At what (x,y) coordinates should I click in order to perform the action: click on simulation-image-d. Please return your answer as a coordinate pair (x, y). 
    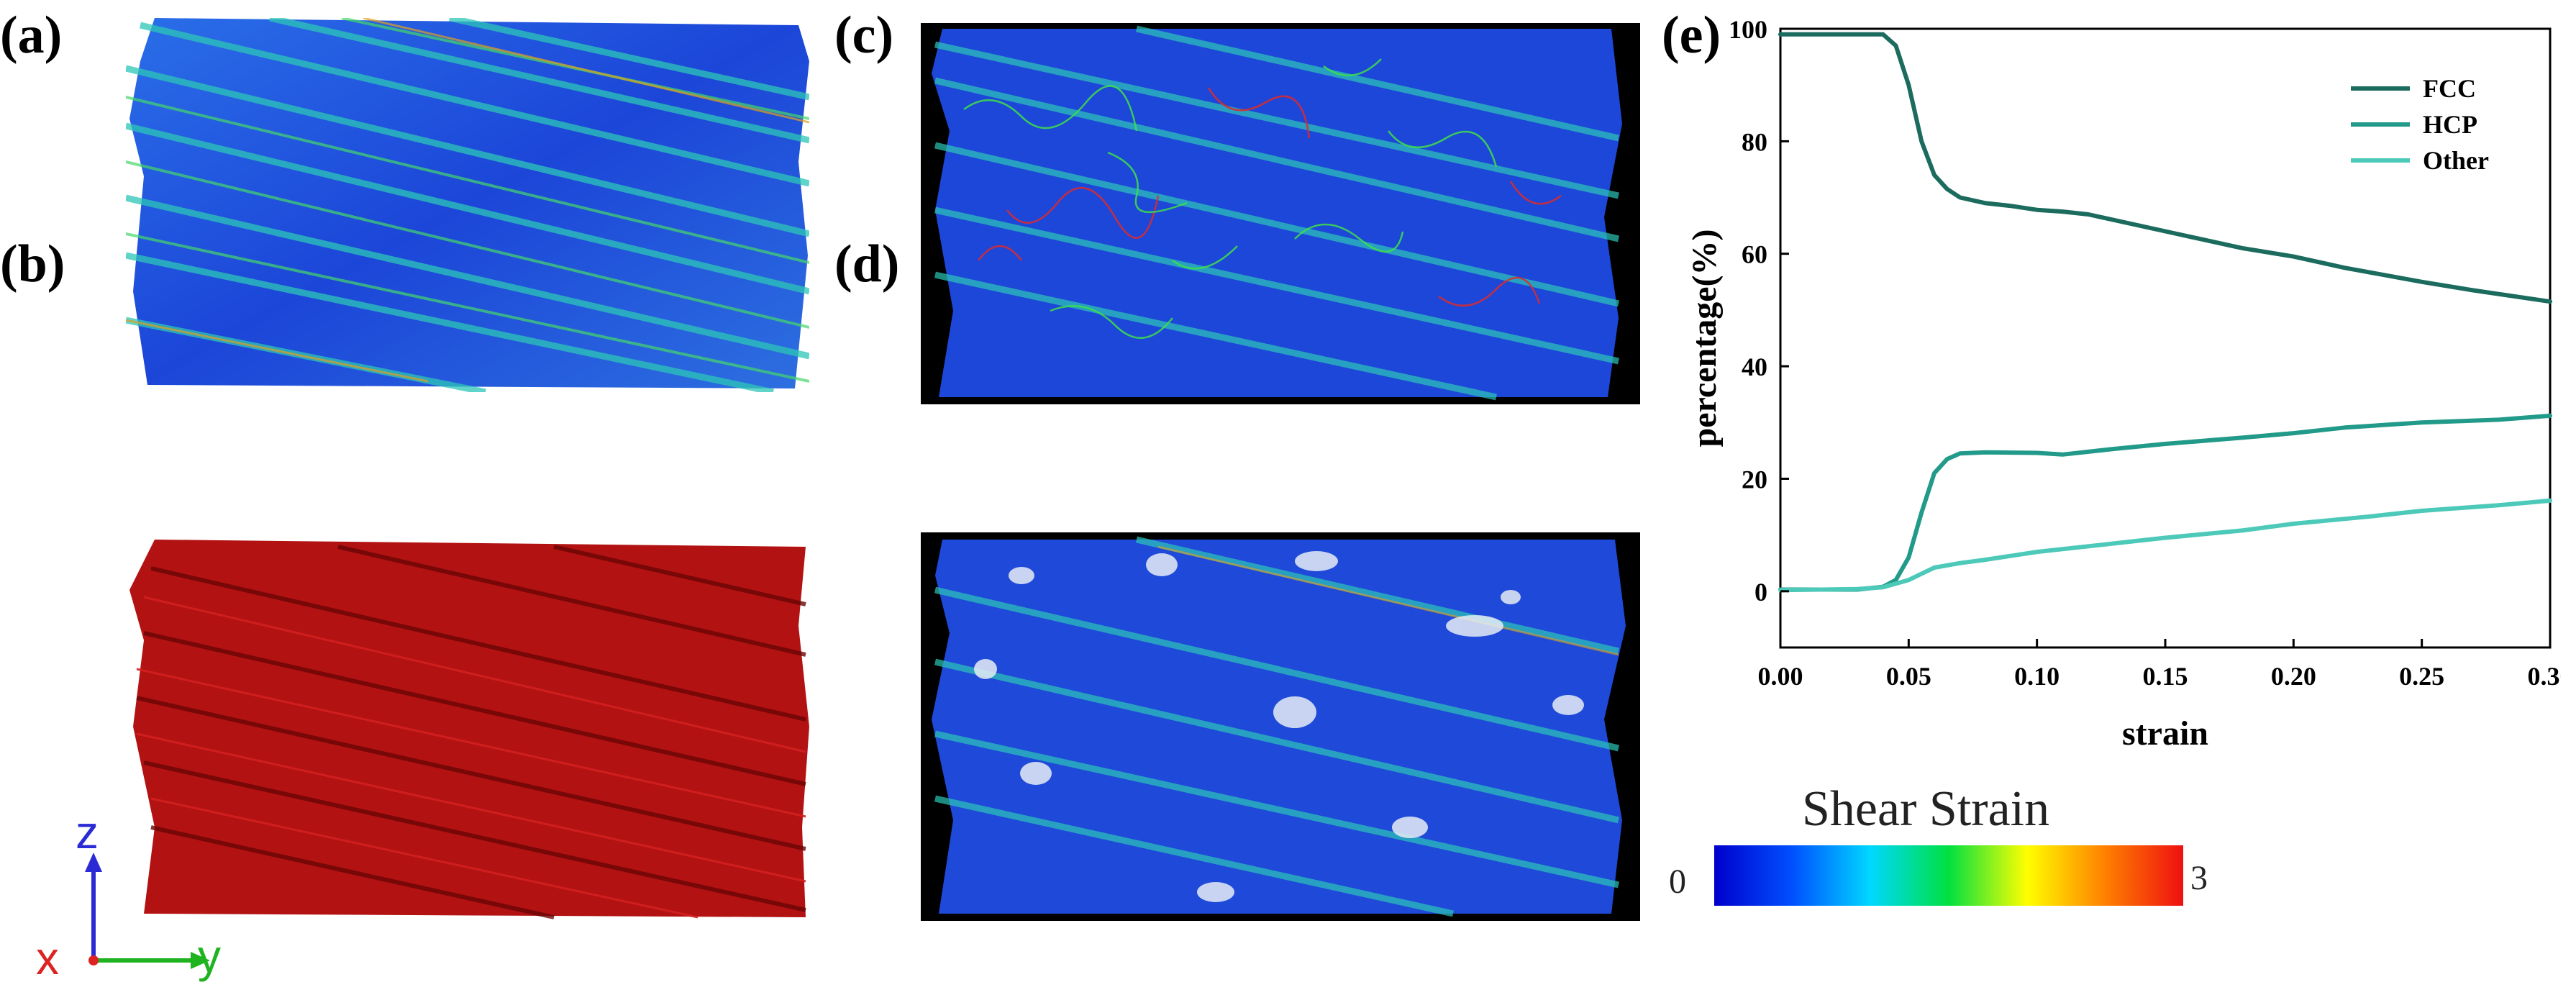
    Looking at the image, I should click on (1280, 726).